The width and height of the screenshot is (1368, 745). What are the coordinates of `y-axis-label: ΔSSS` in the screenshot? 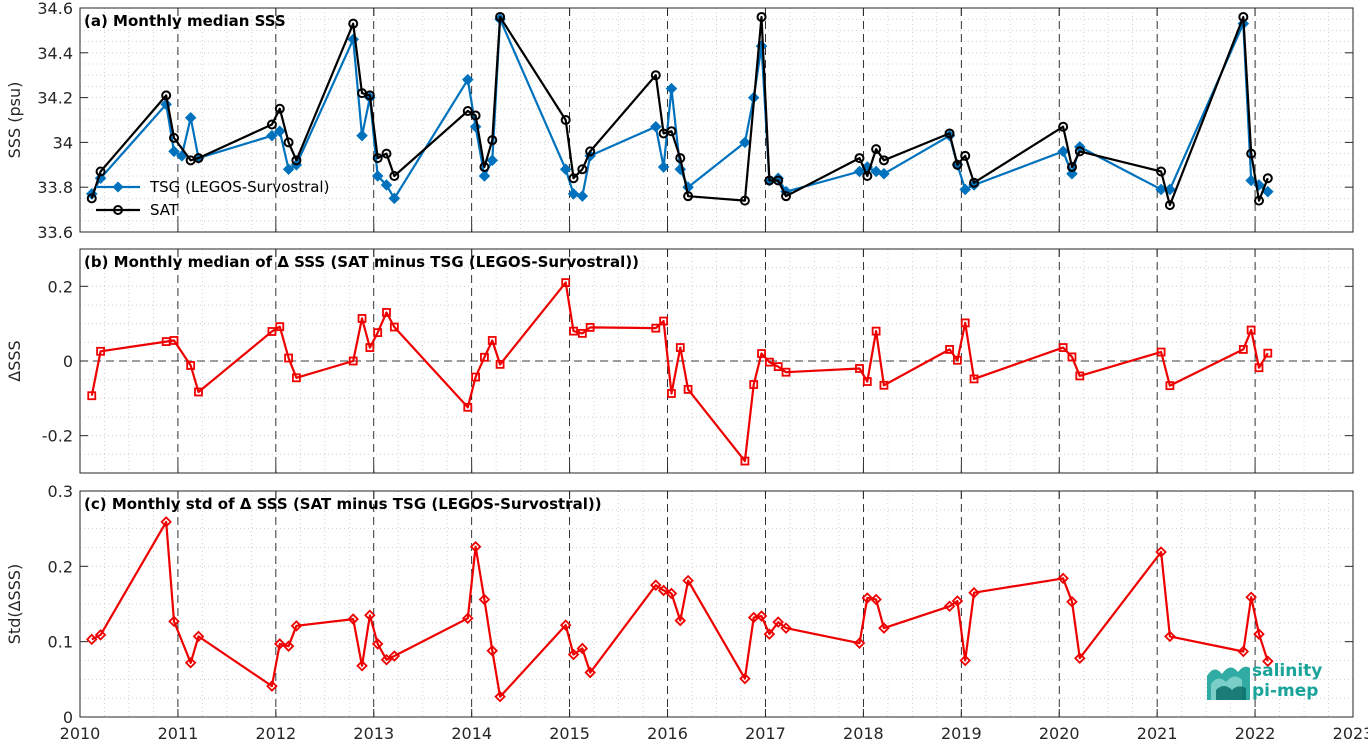 It's located at (14, 360).